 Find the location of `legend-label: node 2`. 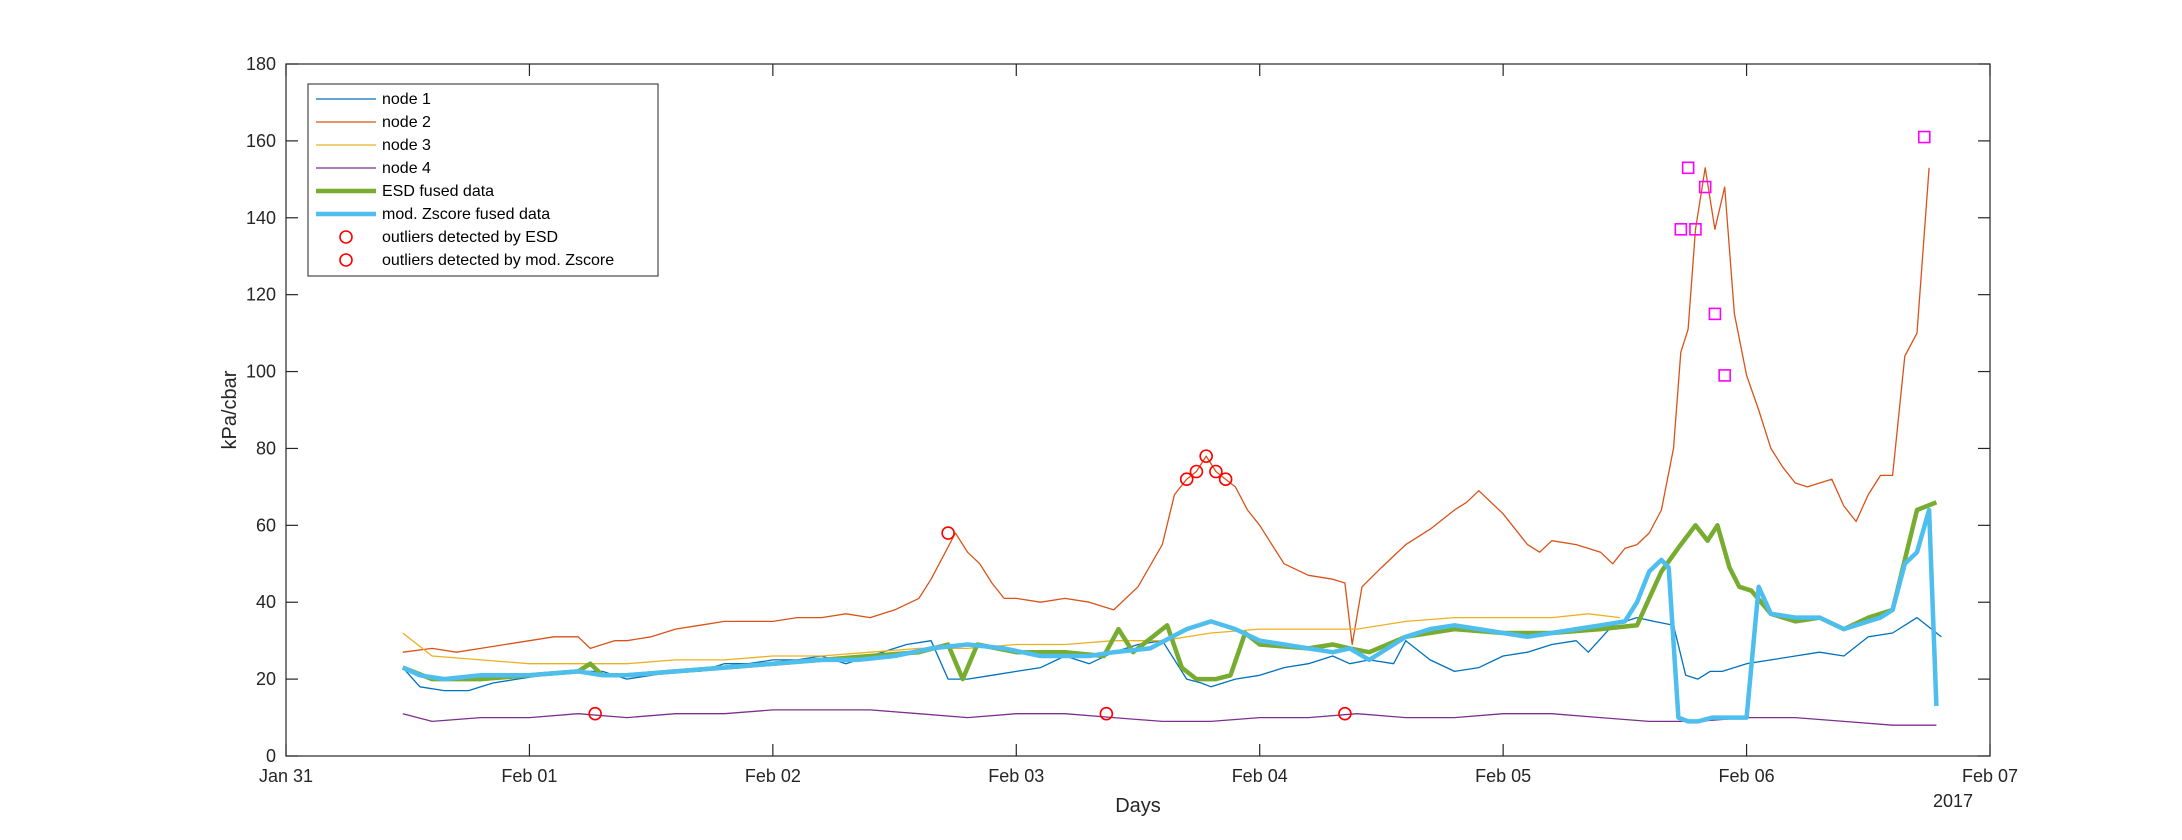

legend-label: node 2 is located at coordinates (406, 122).